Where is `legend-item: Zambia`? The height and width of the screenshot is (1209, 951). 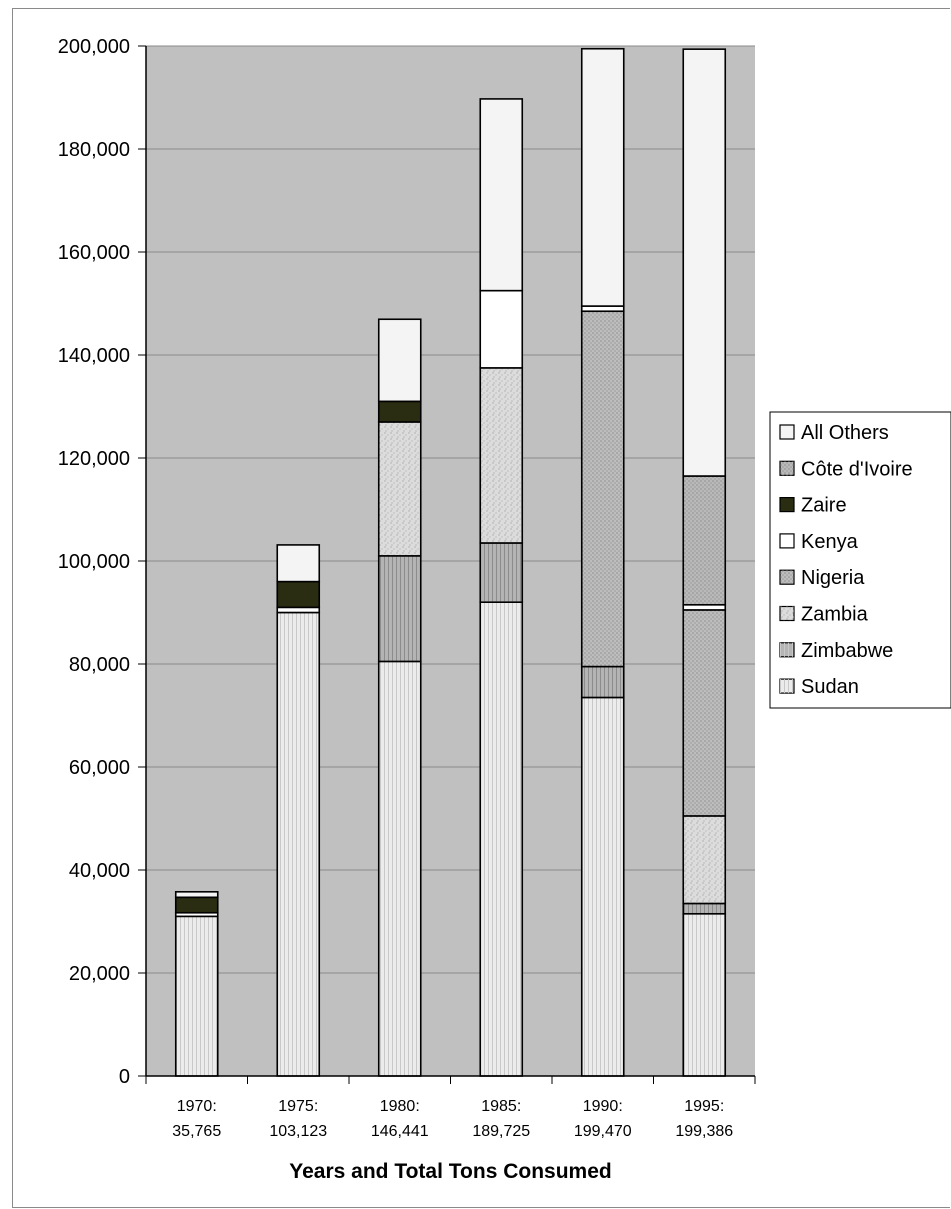 legend-item: Zambia is located at coordinates (824, 615).